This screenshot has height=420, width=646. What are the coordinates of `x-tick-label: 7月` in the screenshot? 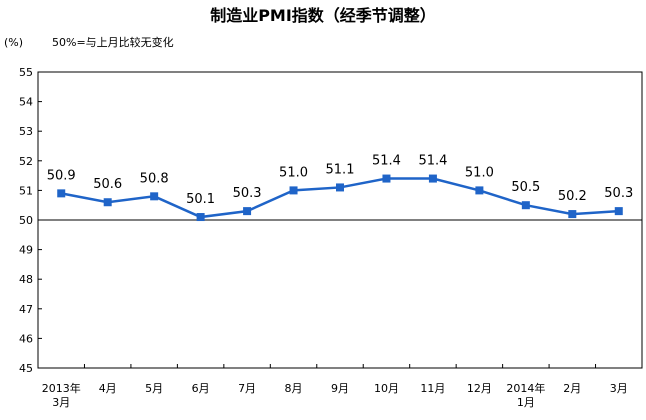 It's located at (247, 388).